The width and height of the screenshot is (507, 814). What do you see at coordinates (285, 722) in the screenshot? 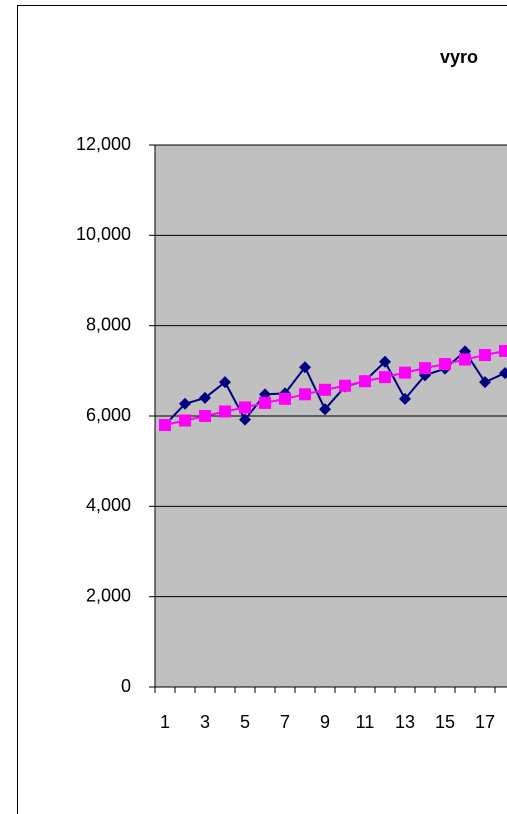
I see `x-tick-label: 7` at bounding box center [285, 722].